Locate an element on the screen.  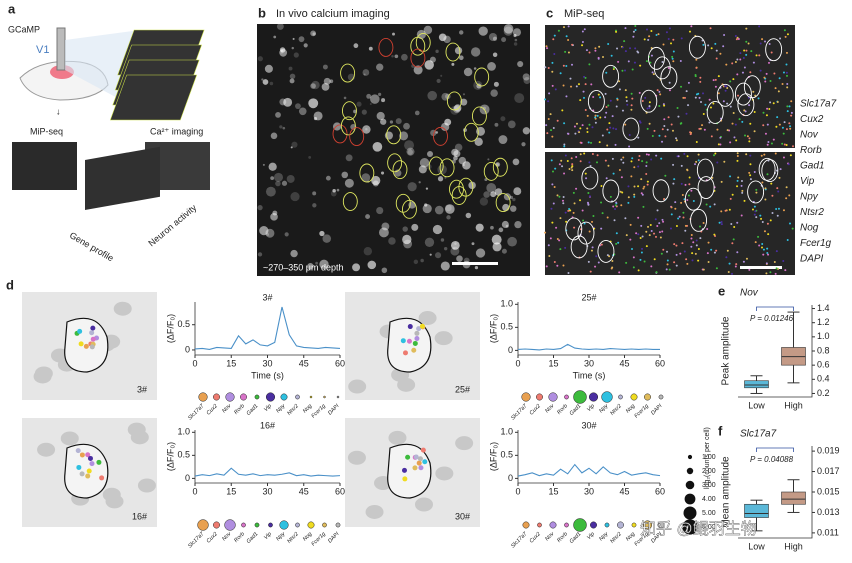
trace is located at coordinates (588, 347).